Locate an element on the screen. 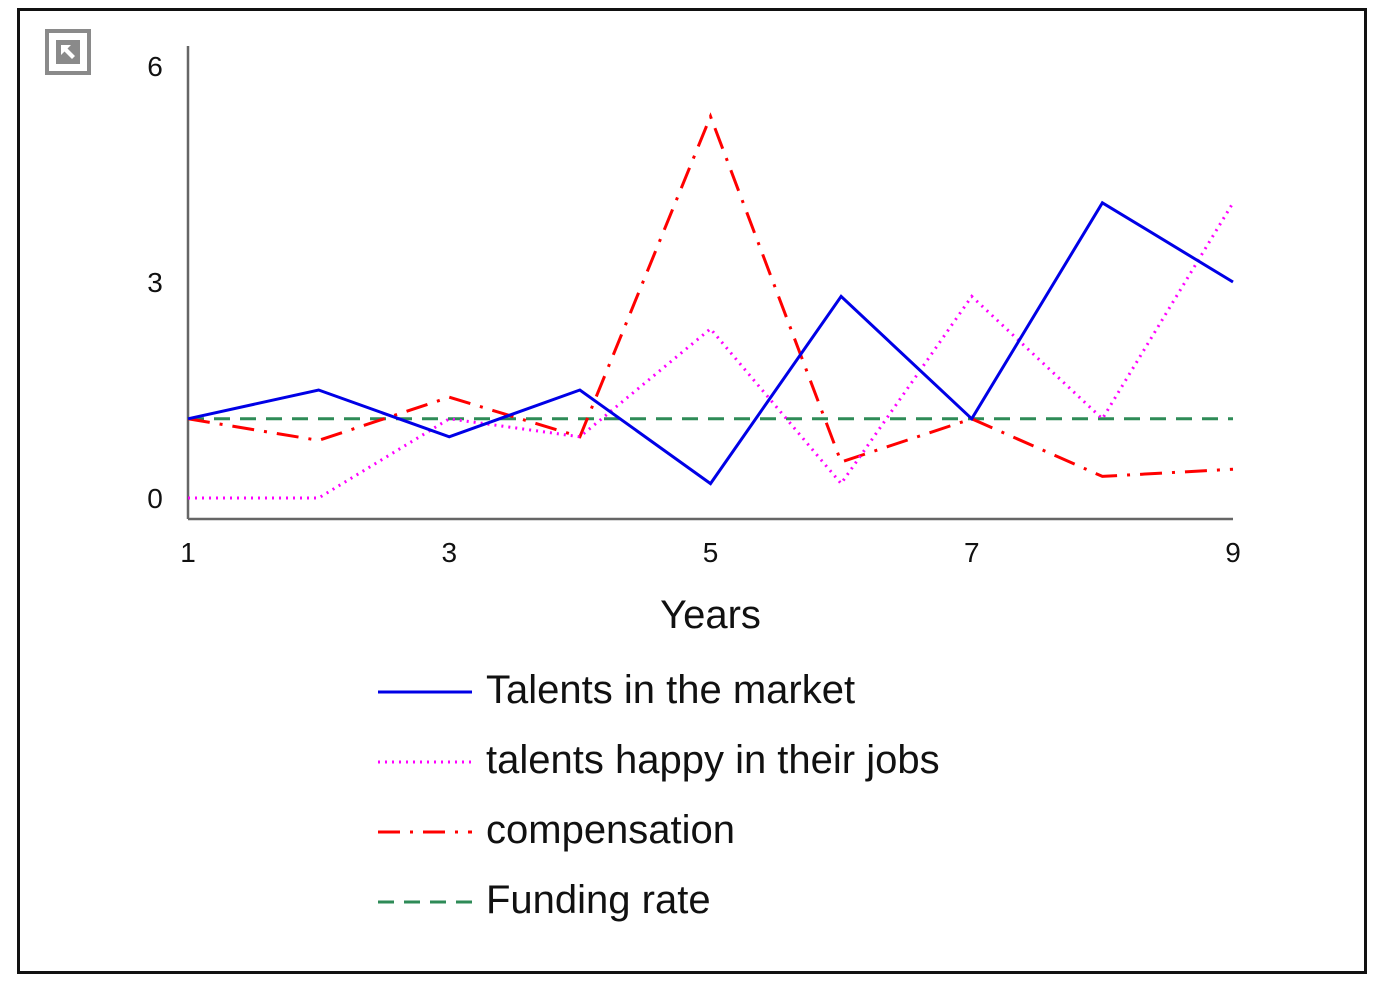 Image resolution: width=1388 pixels, height=996 pixels. legend-item: talents happy in their jobs is located at coordinates (726, 764).